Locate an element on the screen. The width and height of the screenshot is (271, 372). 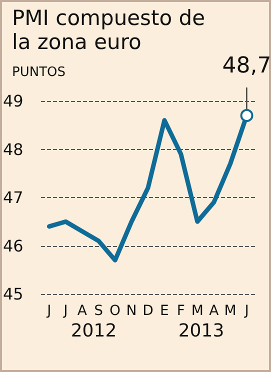
y-tick-label: 47 is located at coordinates (13, 197).